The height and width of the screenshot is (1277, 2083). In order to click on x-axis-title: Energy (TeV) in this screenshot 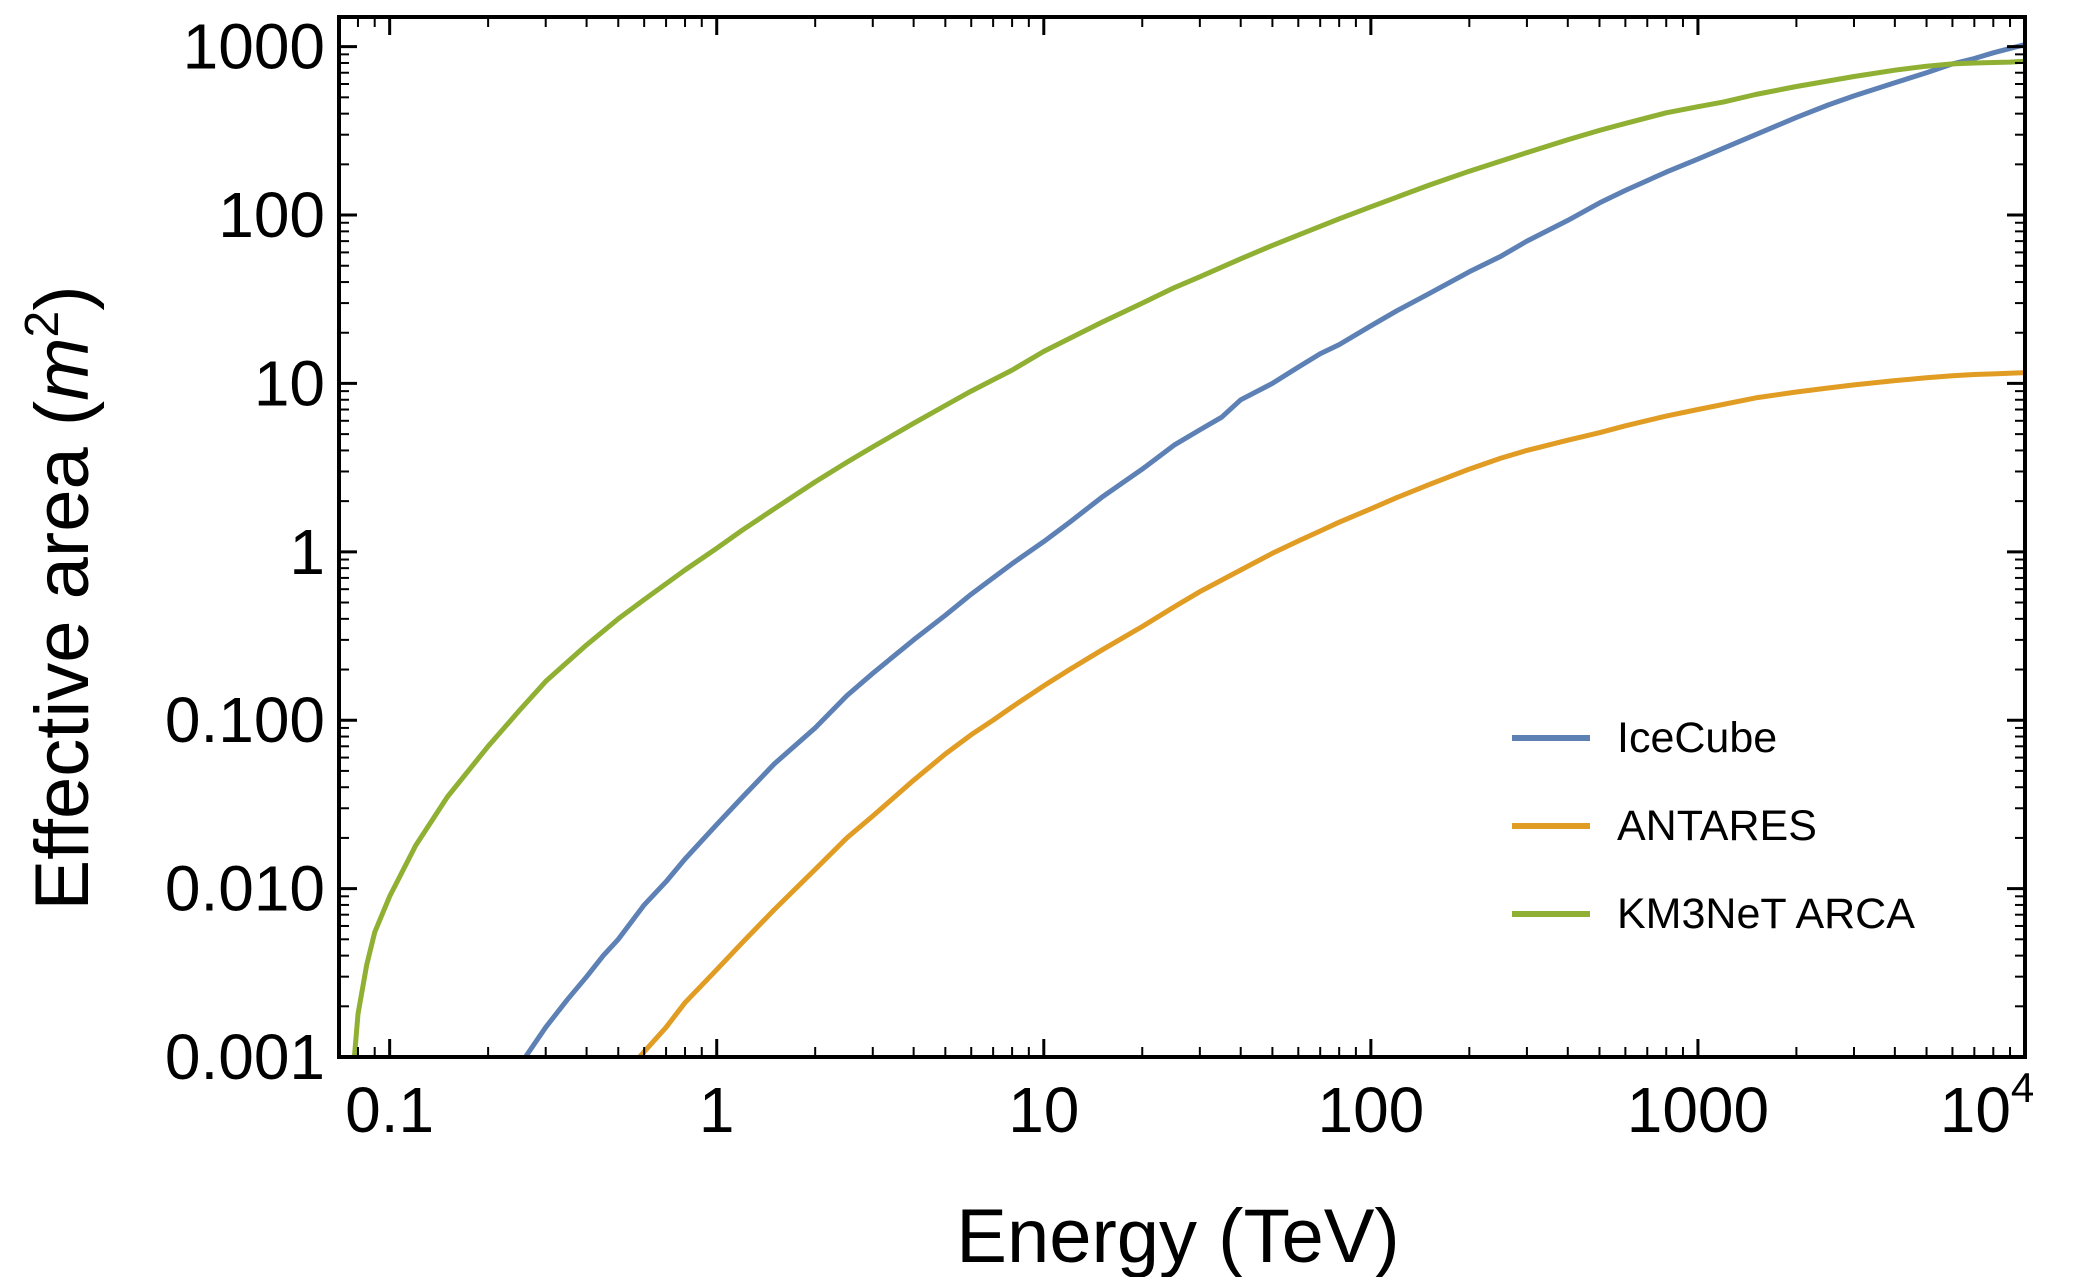, I will do `click(1178, 1235)`.